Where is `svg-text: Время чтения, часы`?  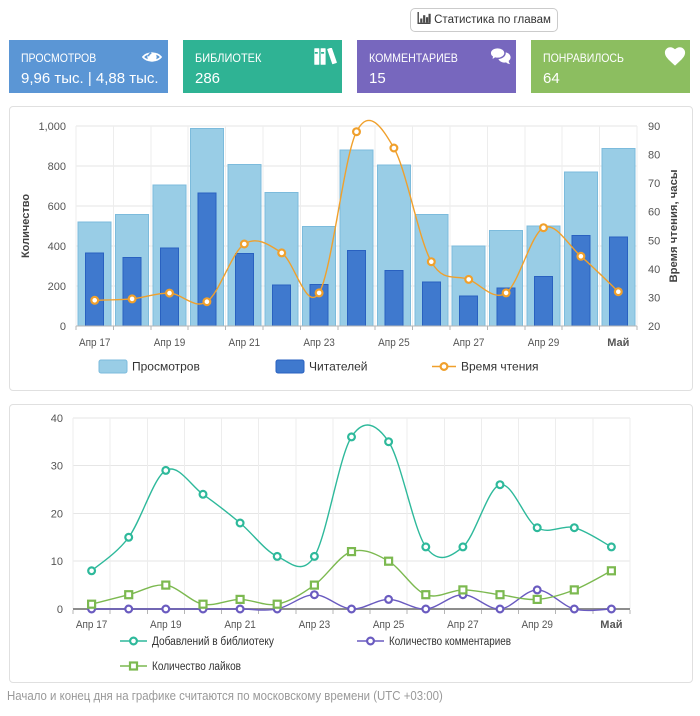 svg-text: Время чтения, часы is located at coordinates (674, 226).